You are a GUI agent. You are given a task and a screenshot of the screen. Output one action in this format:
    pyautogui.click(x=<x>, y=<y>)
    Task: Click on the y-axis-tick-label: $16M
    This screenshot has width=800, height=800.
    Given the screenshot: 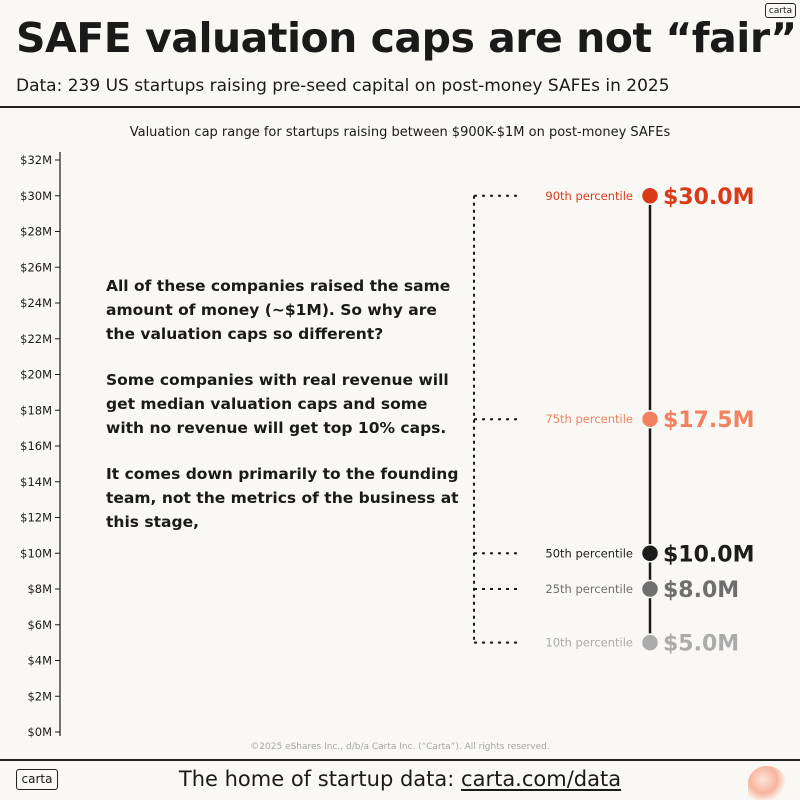 What is the action you would take?
    pyautogui.click(x=36, y=446)
    